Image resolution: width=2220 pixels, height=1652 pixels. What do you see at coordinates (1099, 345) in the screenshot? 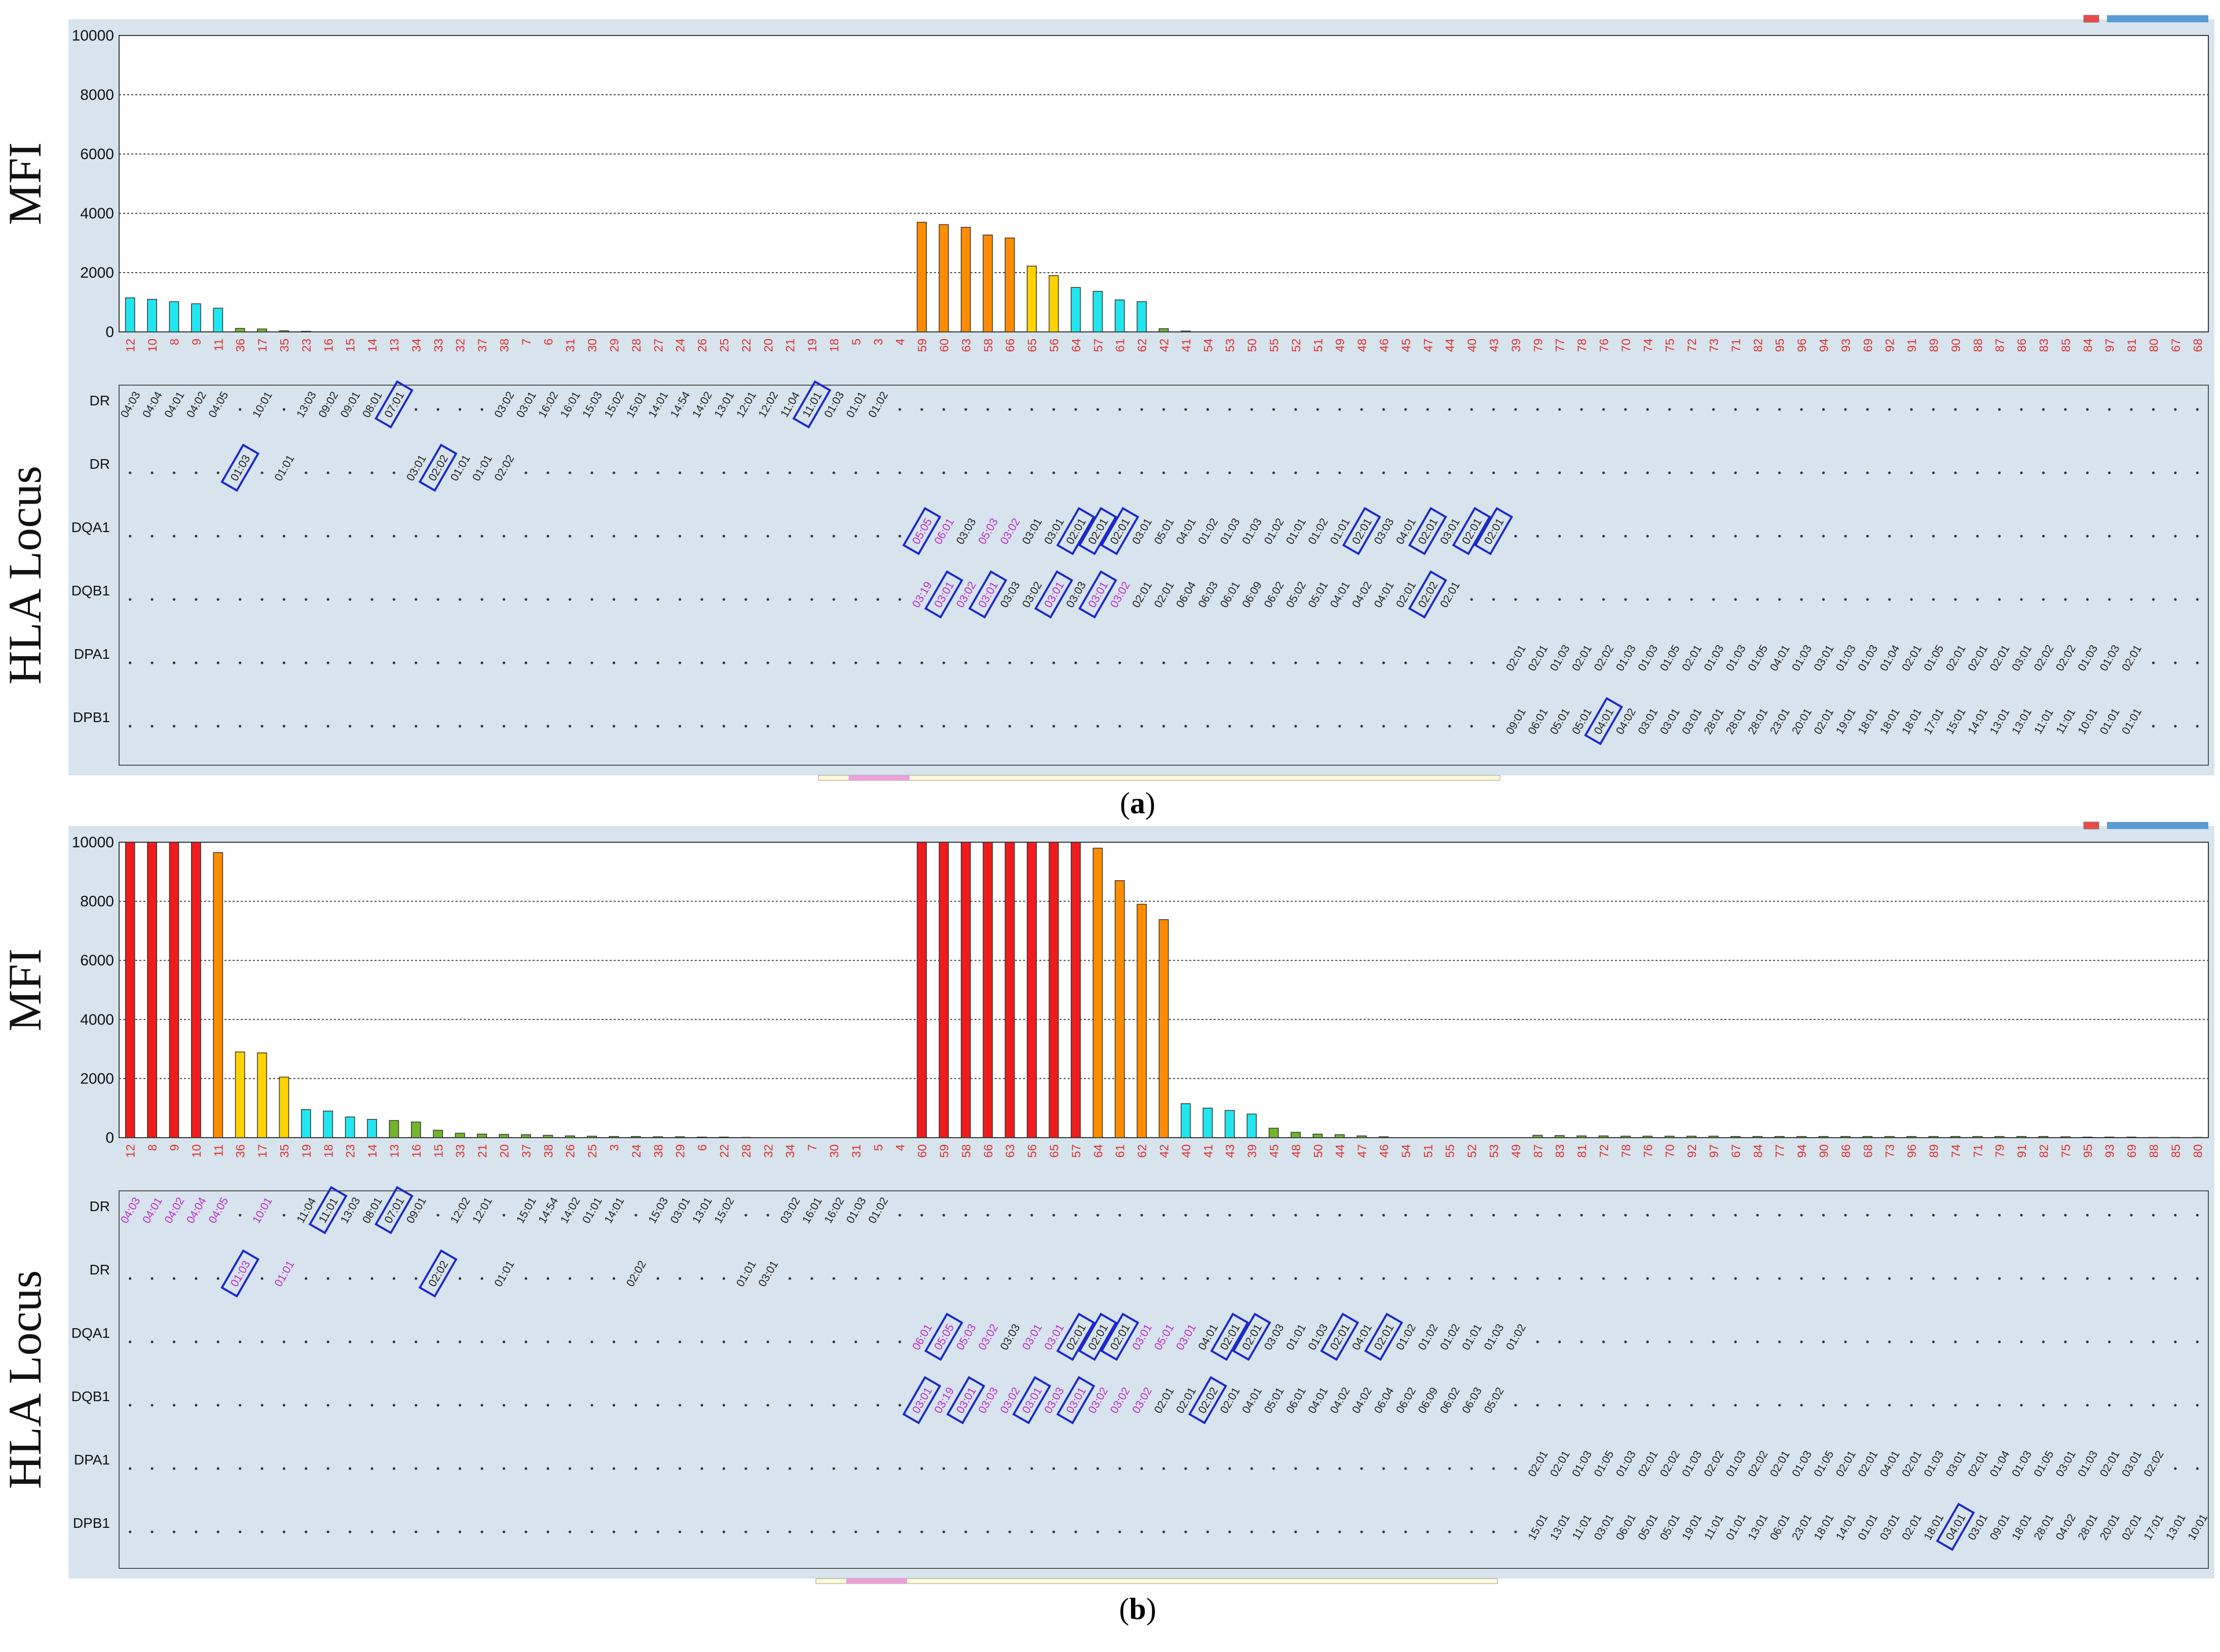
I see `x-tick-label: 57` at bounding box center [1099, 345].